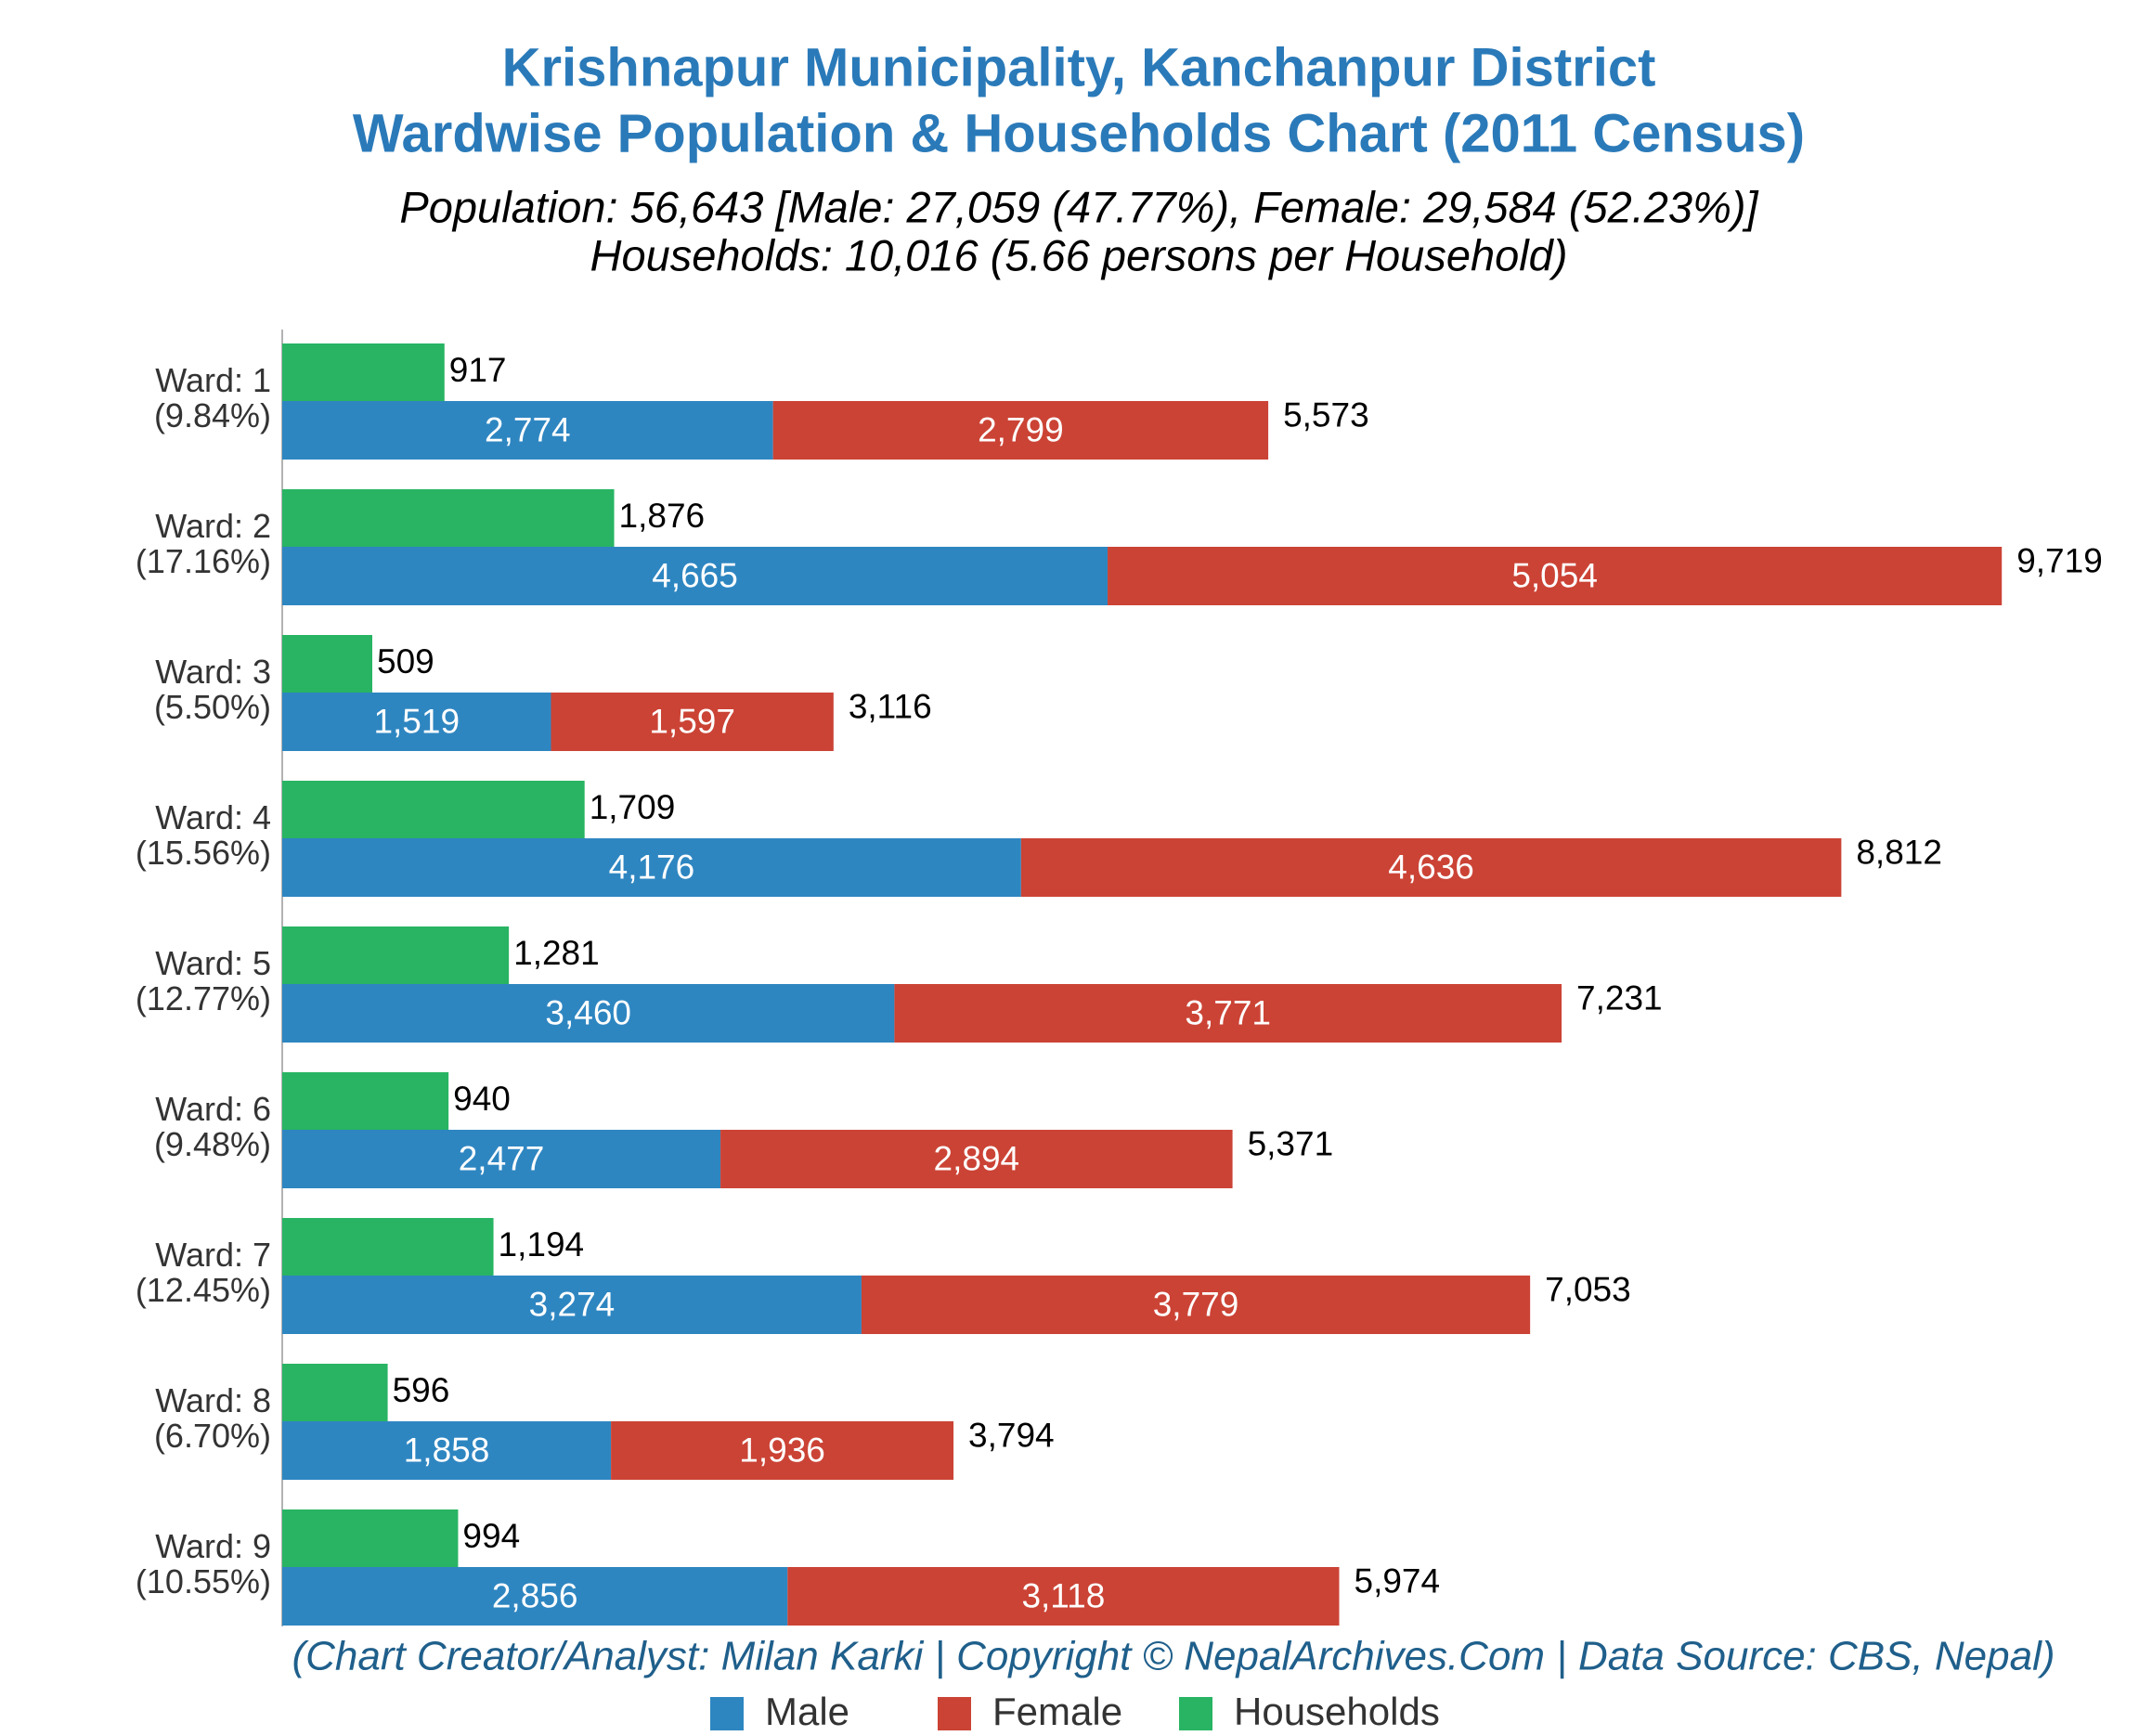 The height and width of the screenshot is (1736, 2139). What do you see at coordinates (542, 1244) in the screenshot?
I see `data-label: 1,194` at bounding box center [542, 1244].